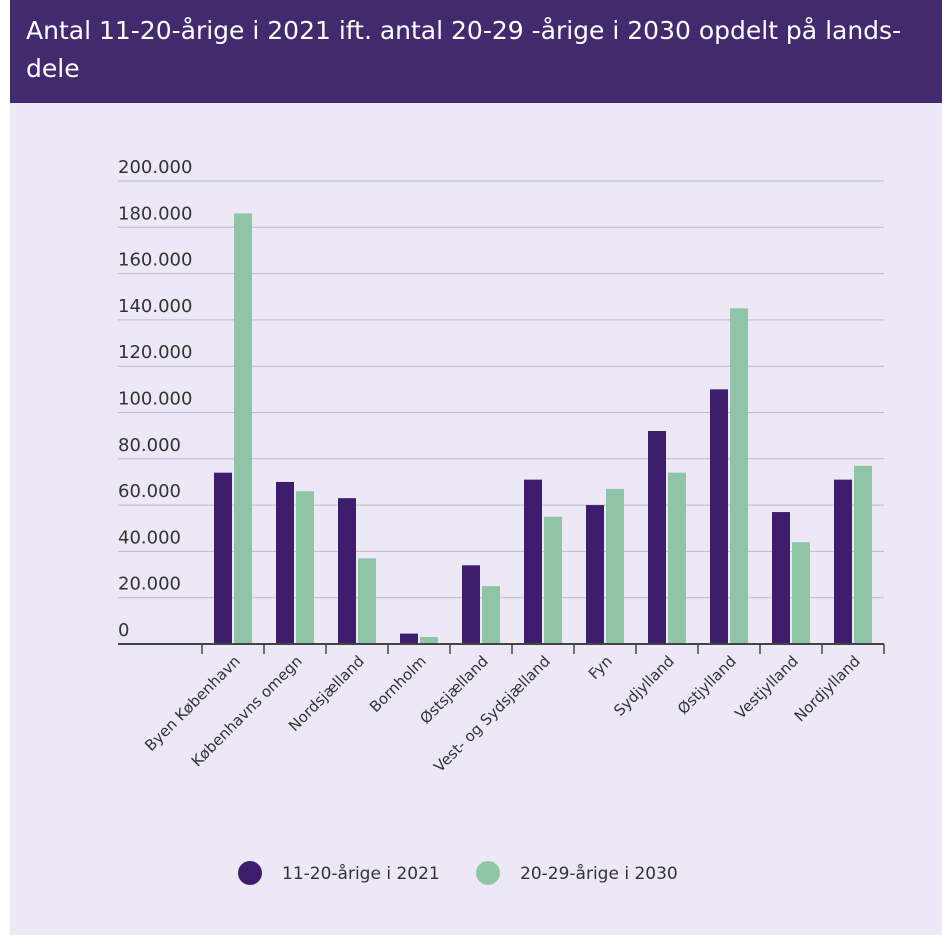 Image resolution: width=942 pixels, height=935 pixels. I want to click on x-tick-label: Nordjylland, so click(827, 688).